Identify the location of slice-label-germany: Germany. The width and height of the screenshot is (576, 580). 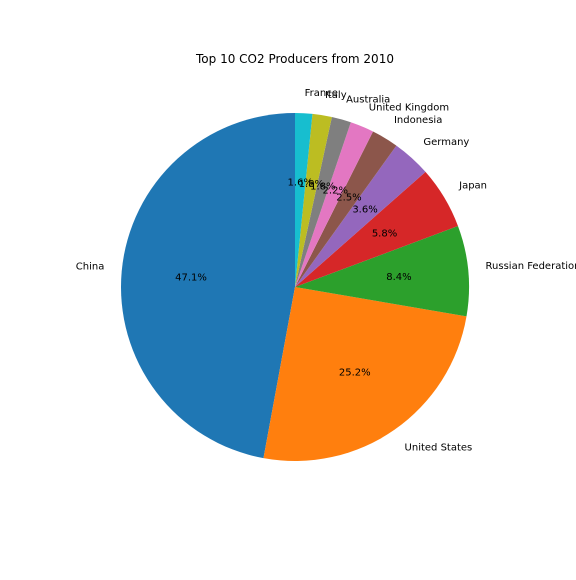
(446, 142).